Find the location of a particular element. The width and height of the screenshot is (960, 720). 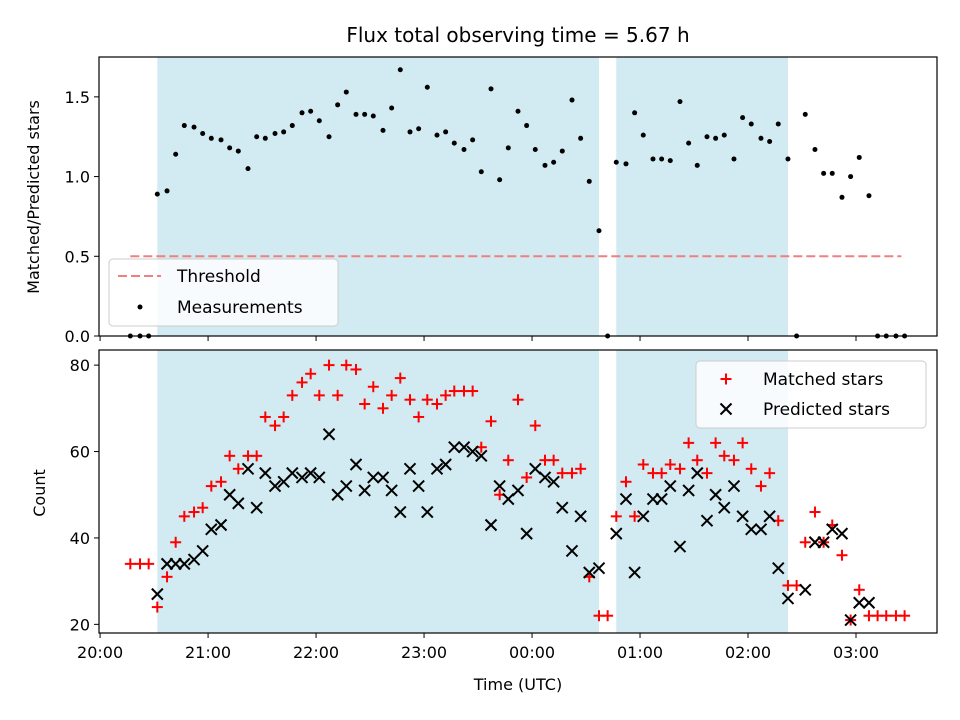

bottom-y-tick-label: 40 is located at coordinates (80, 538).